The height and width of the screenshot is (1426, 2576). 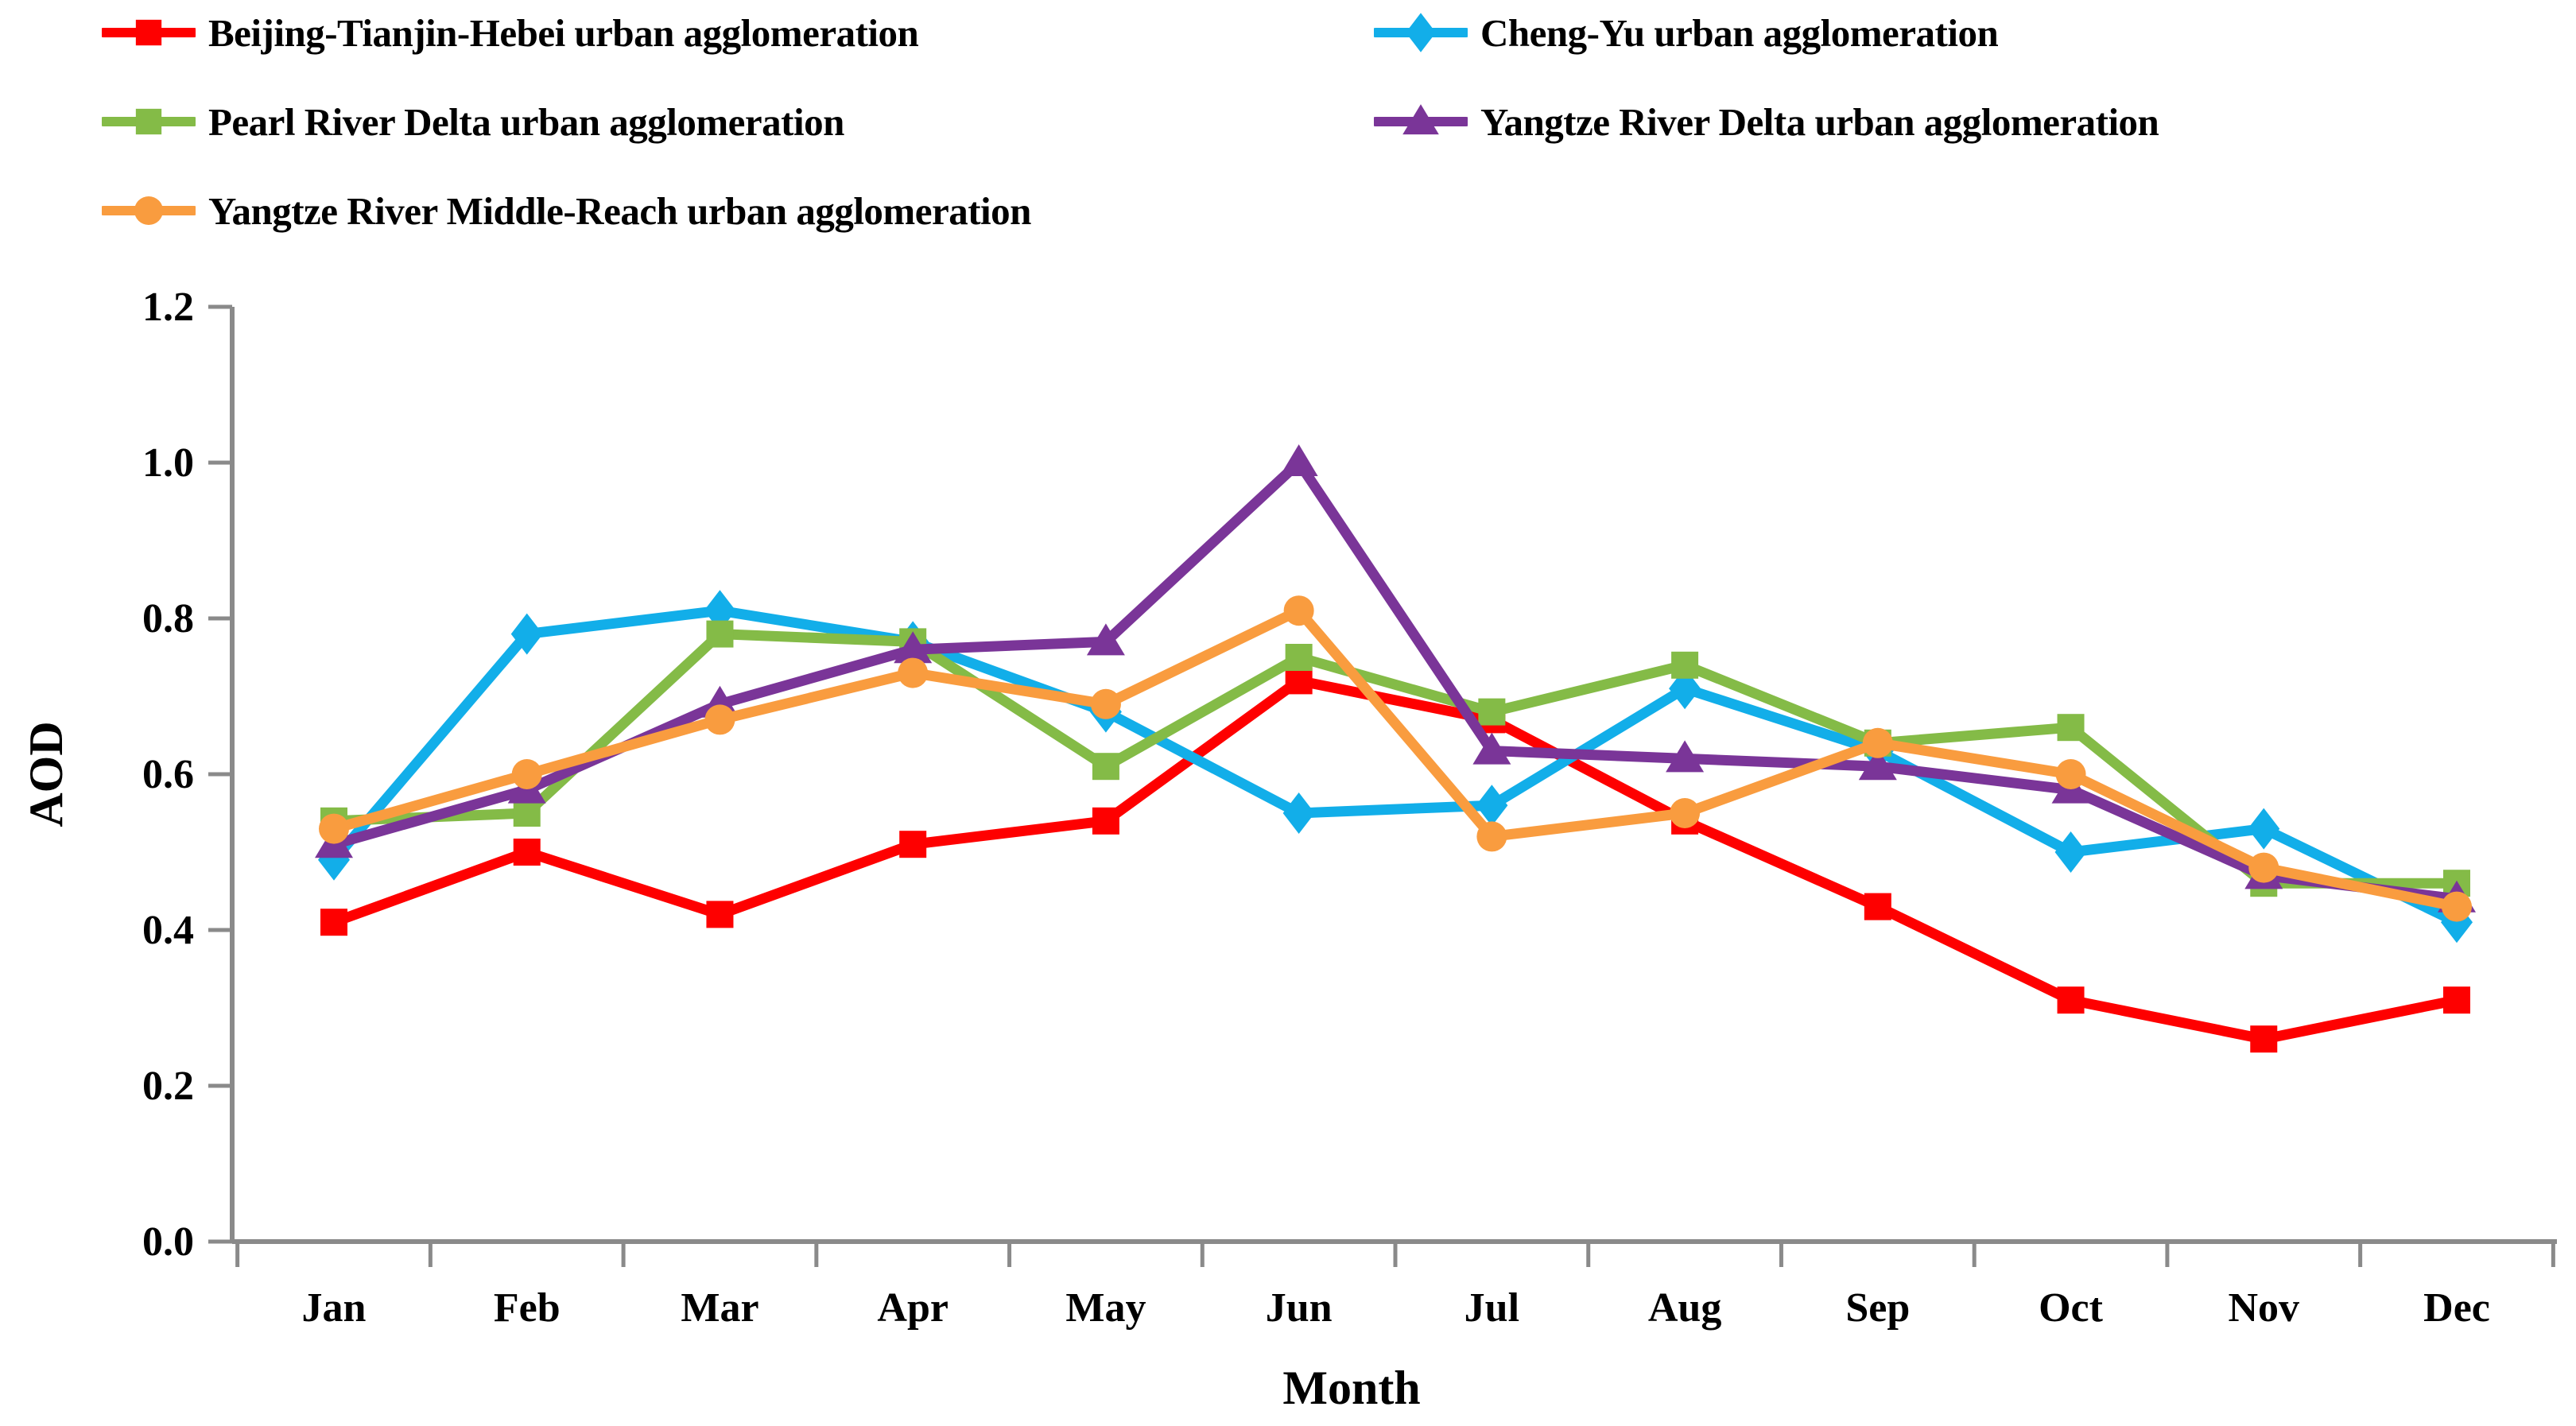 I want to click on circle-legend-swatch-icon, so click(x=149, y=211).